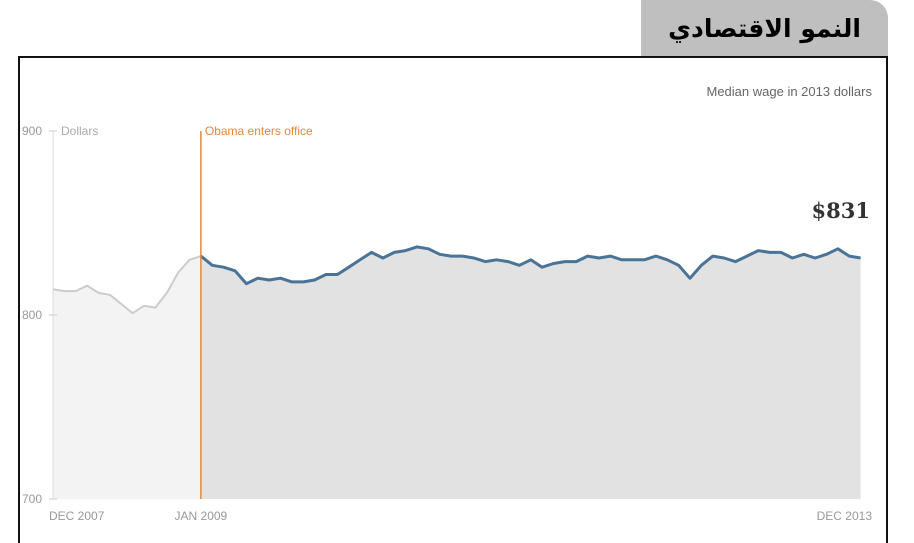 The image size is (914, 543). Describe the element at coordinates (32, 315) in the screenshot. I see `y-tick-label: 800` at that location.